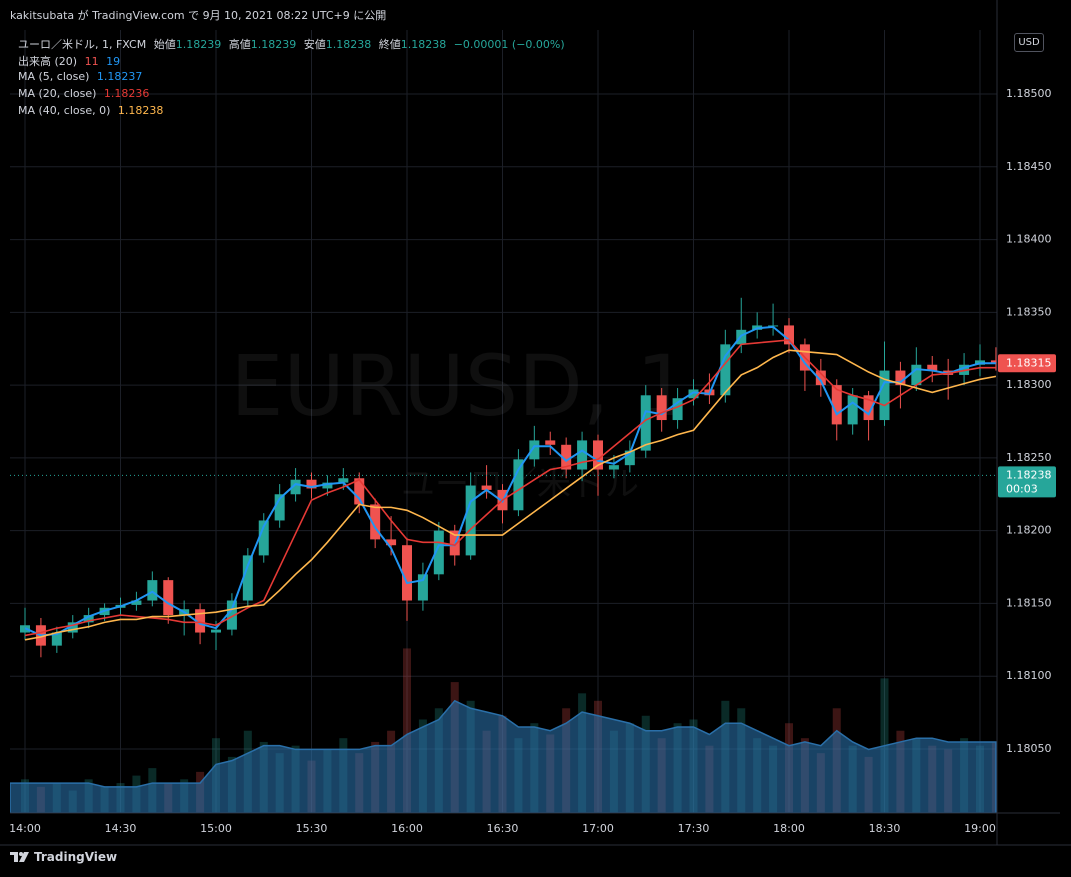 The height and width of the screenshot is (877, 1071). I want to click on y-tick-label: 1.18050, so click(1029, 748).